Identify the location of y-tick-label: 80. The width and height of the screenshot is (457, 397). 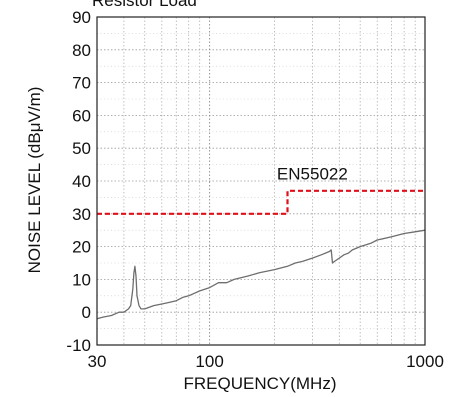
(81, 50).